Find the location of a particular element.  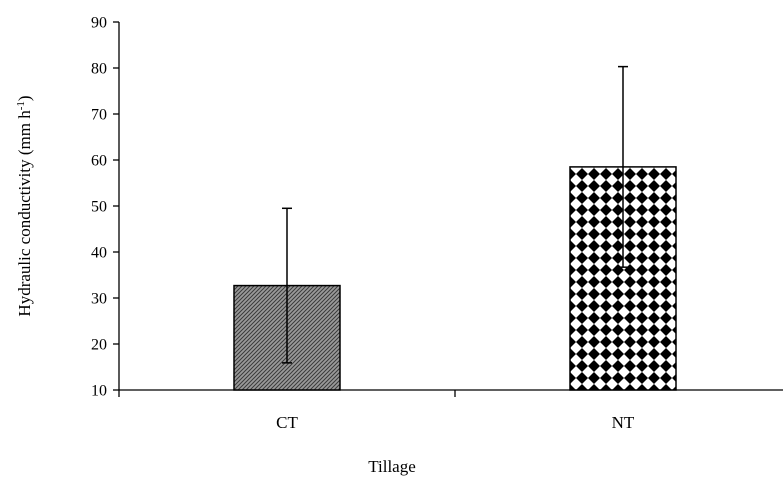

y-axis-title-main: Hydraulic conductivity (mm h is located at coordinates (24, 213).